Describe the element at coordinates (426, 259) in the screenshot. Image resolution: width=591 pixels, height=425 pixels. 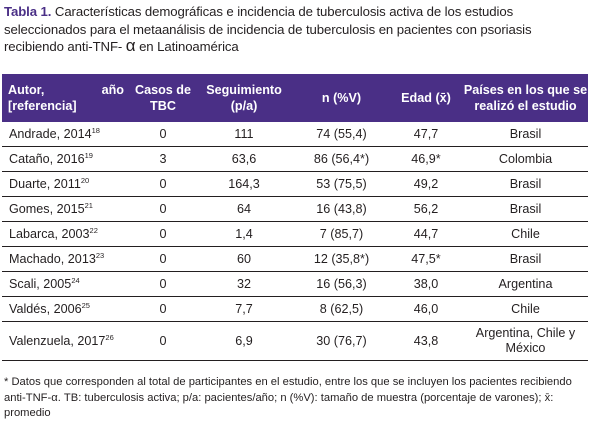
I see `cell-age: 47,5*` at that location.